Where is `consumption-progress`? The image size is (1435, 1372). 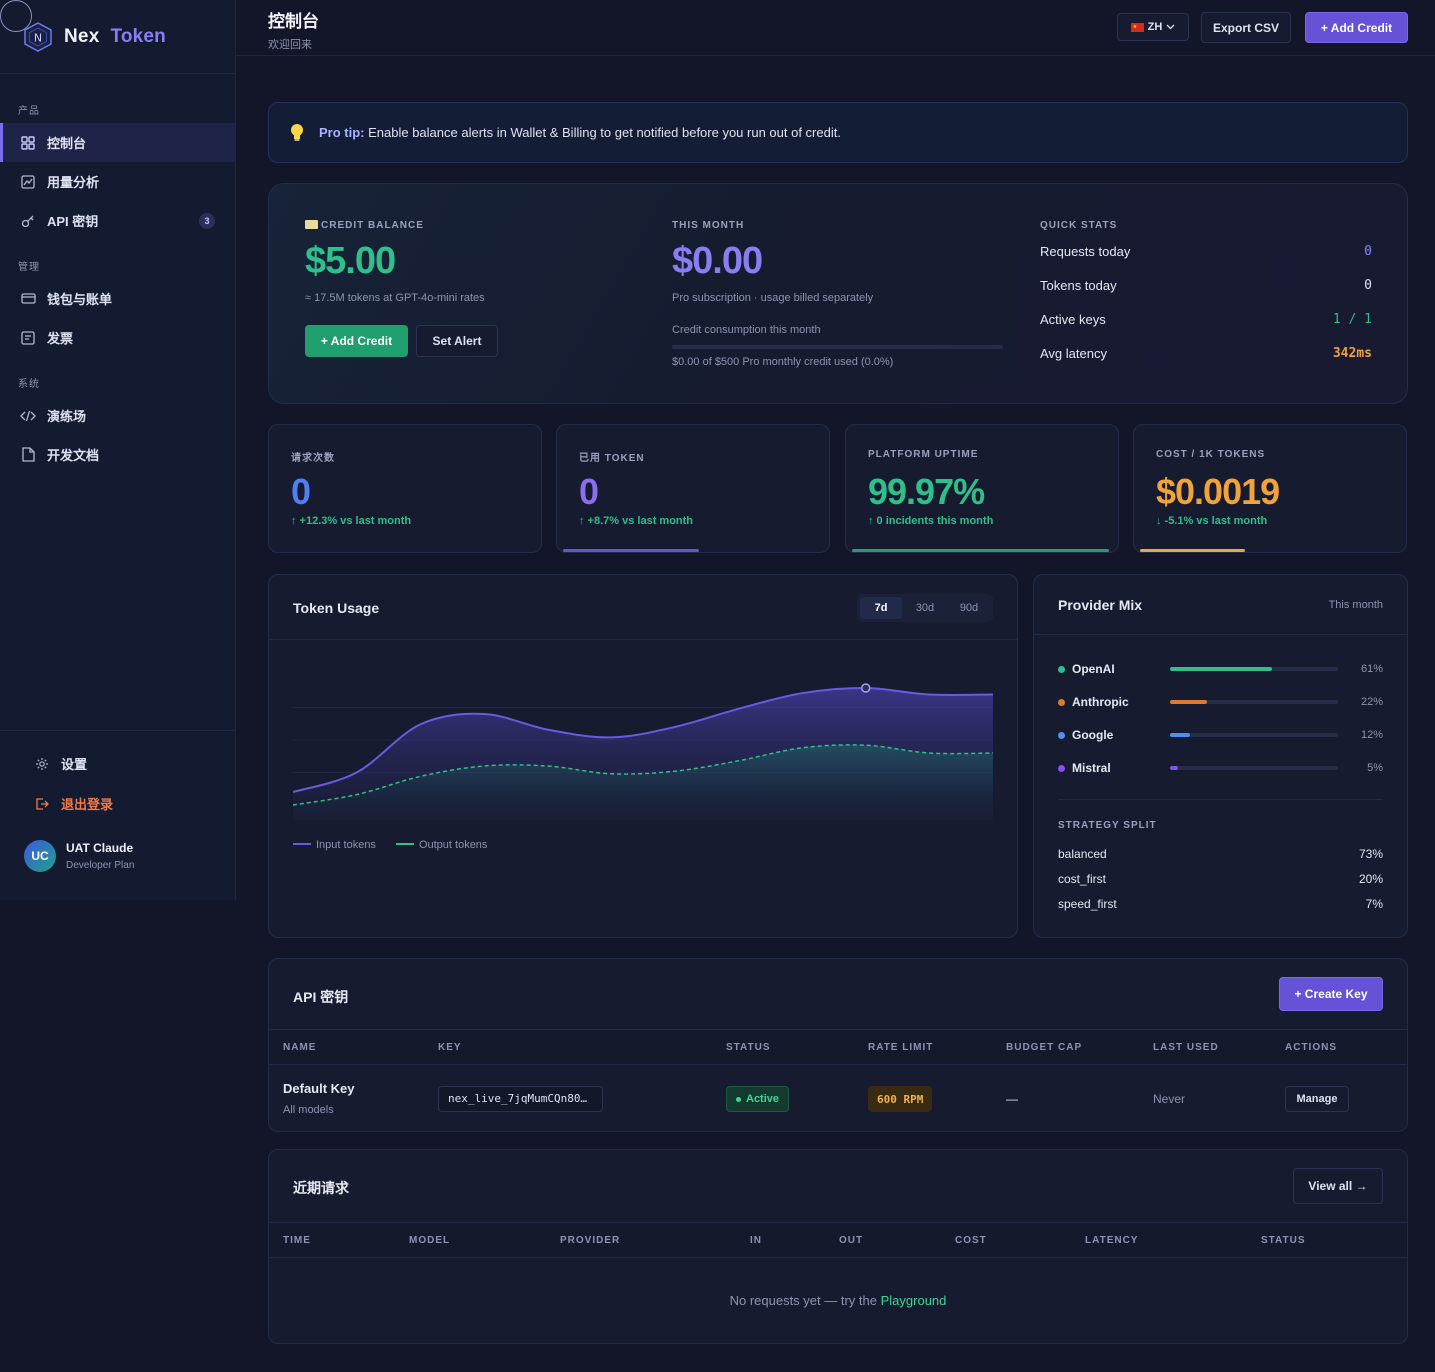
consumption-progress is located at coordinates (837, 347).